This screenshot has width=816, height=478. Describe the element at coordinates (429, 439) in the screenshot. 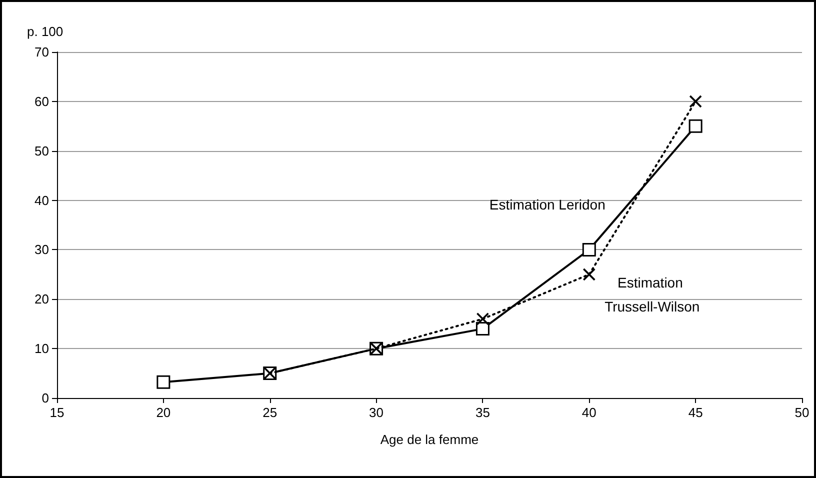

I see `x-axis-title: Age de la femme` at that location.